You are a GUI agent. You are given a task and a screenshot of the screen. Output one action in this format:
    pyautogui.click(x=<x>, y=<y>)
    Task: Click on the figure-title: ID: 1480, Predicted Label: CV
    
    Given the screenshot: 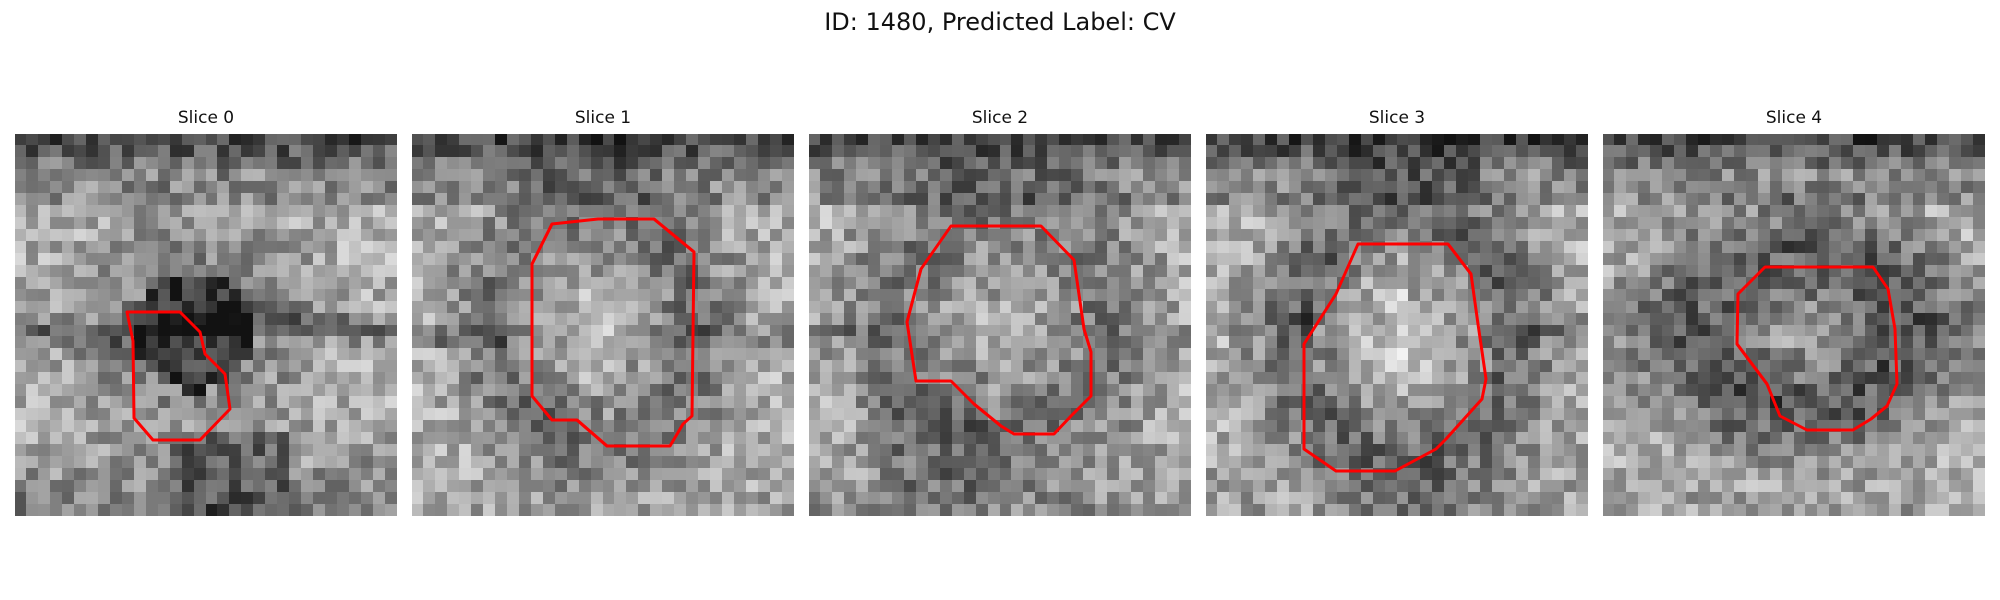 What is the action you would take?
    pyautogui.click(x=1000, y=22)
    